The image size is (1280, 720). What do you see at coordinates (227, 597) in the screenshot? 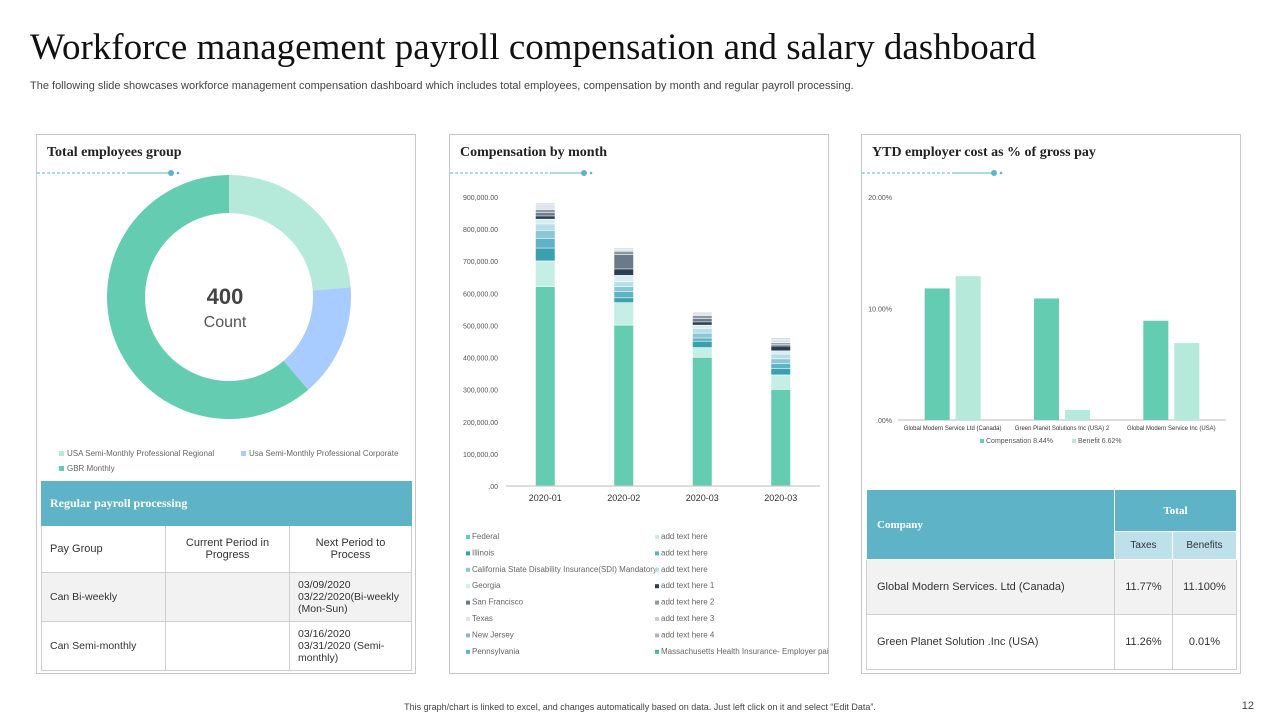
I see `current-period-cell` at bounding box center [227, 597].